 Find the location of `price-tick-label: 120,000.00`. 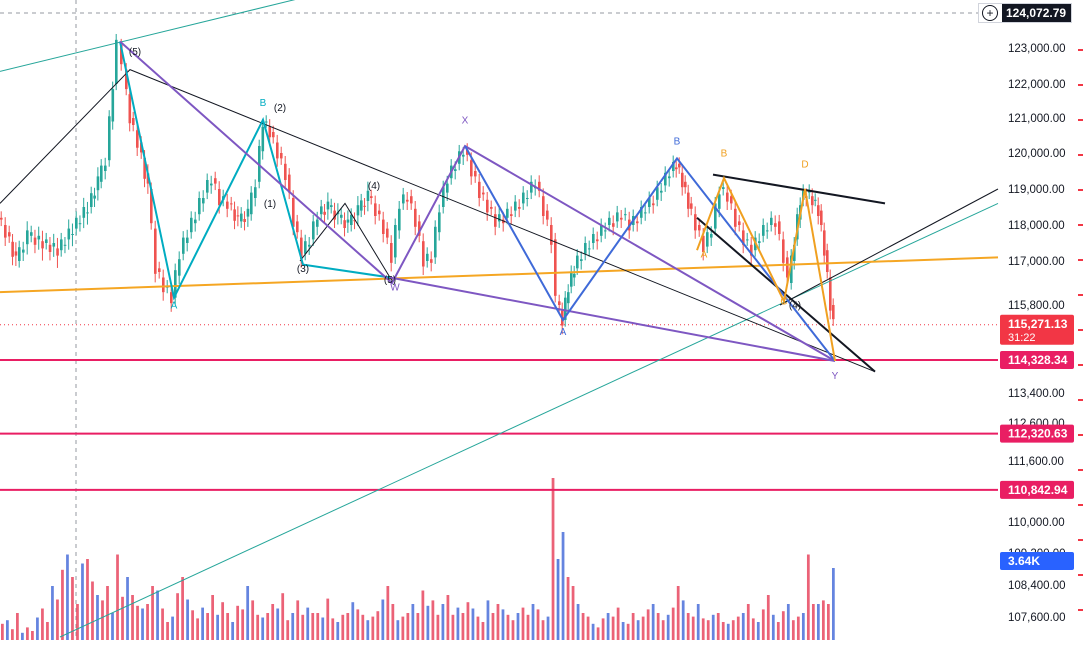

price-tick-label: 120,000.00 is located at coordinates (1037, 154).